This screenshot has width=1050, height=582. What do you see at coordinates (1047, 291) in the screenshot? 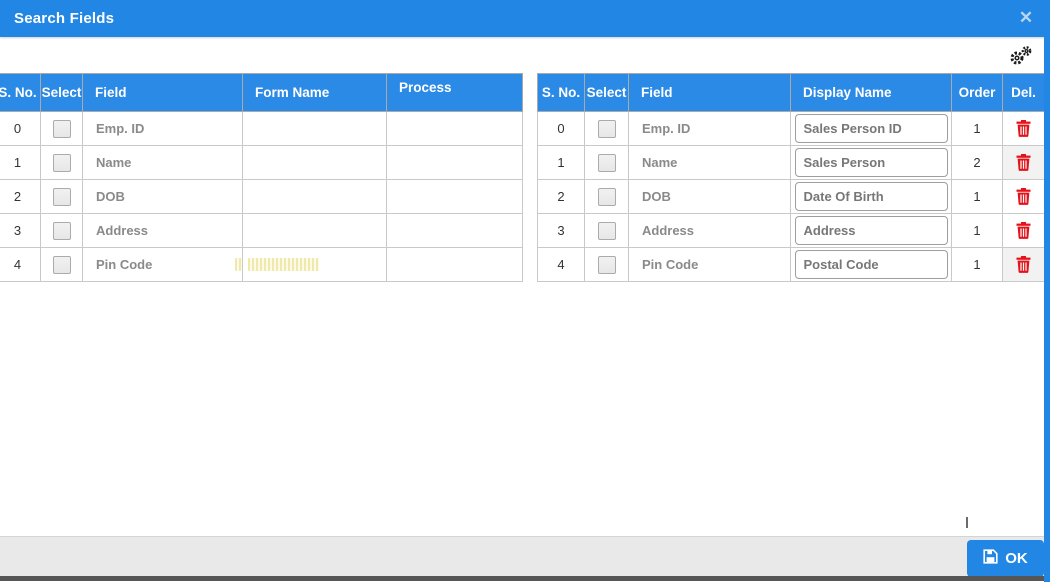
I see `right-edge-accent` at bounding box center [1047, 291].